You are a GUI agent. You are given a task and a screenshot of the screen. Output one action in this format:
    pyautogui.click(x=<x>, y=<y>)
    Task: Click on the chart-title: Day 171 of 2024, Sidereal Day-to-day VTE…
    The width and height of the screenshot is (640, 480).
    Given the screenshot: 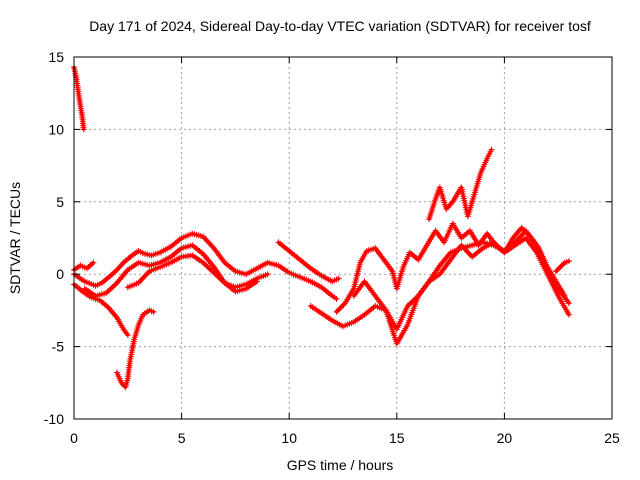 What is the action you would take?
    pyautogui.click(x=340, y=26)
    